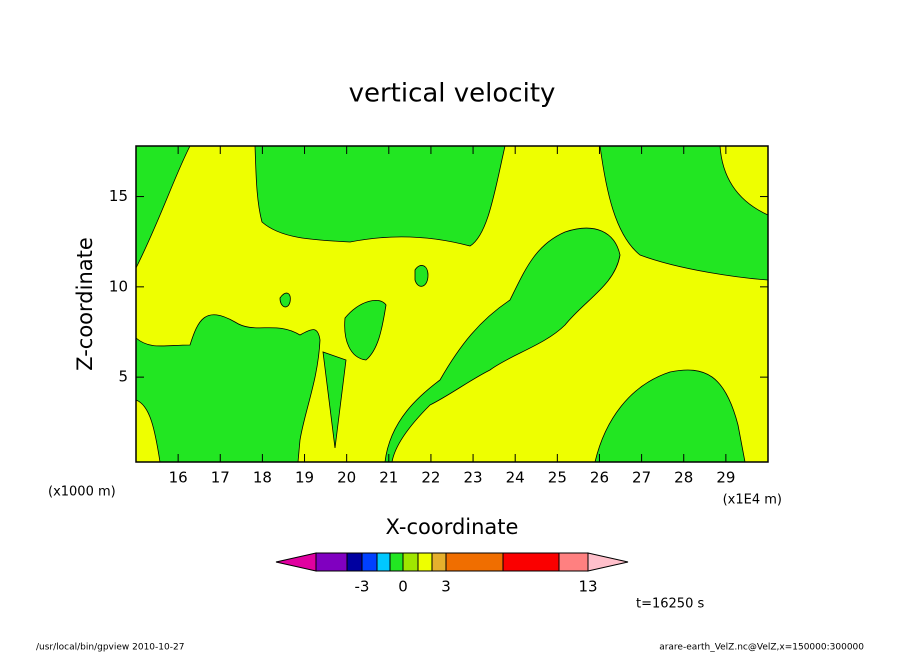 This screenshot has height=654, width=904. I want to click on colorbar-end-low, so click(296, 562).